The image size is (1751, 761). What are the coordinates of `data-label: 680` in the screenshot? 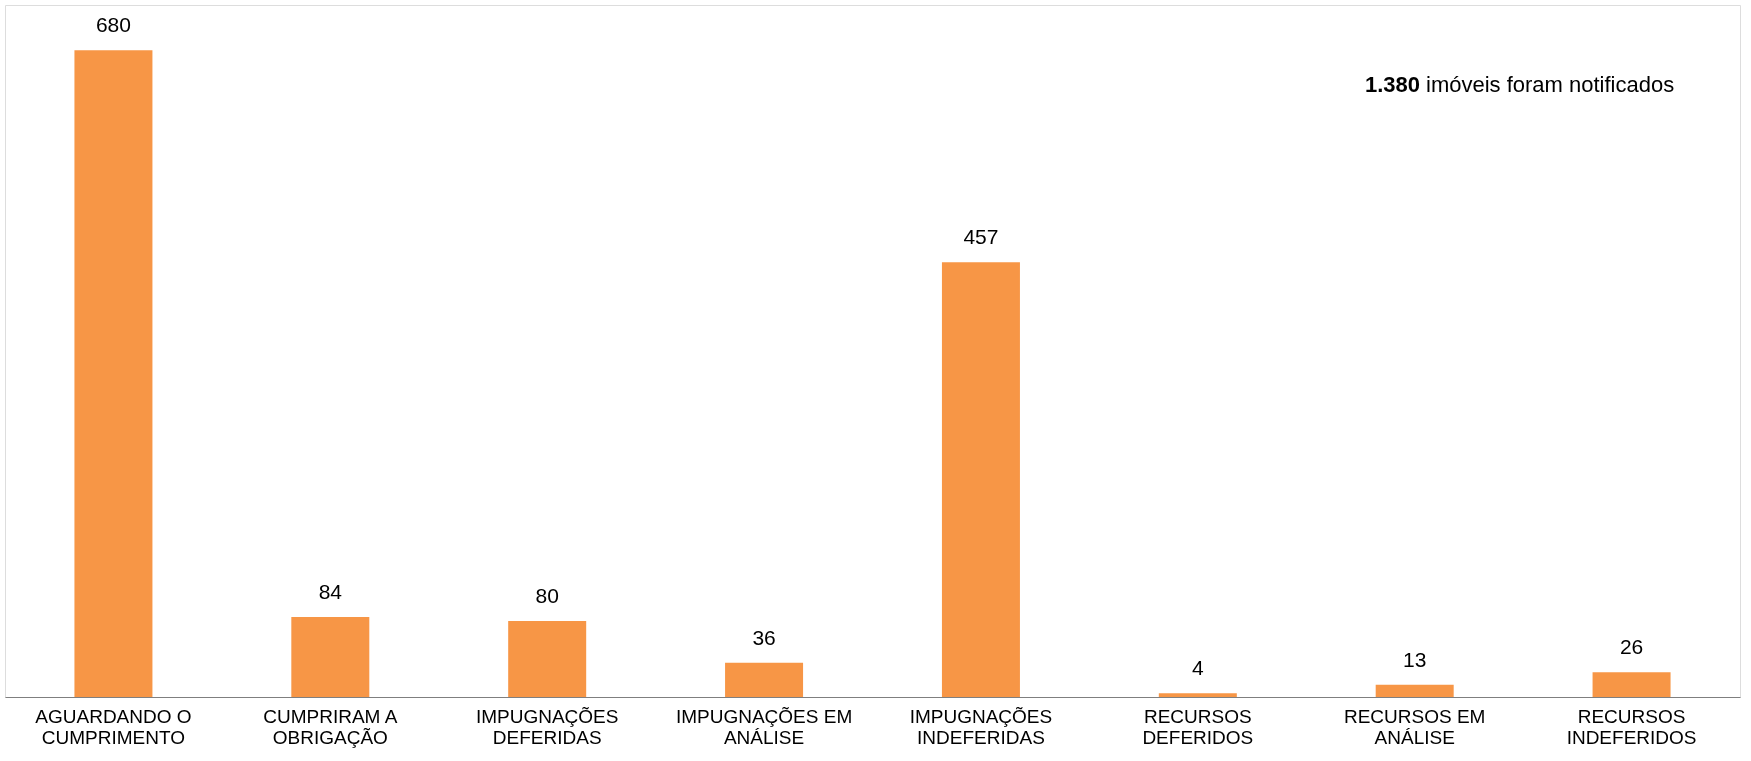 It's located at (113, 25).